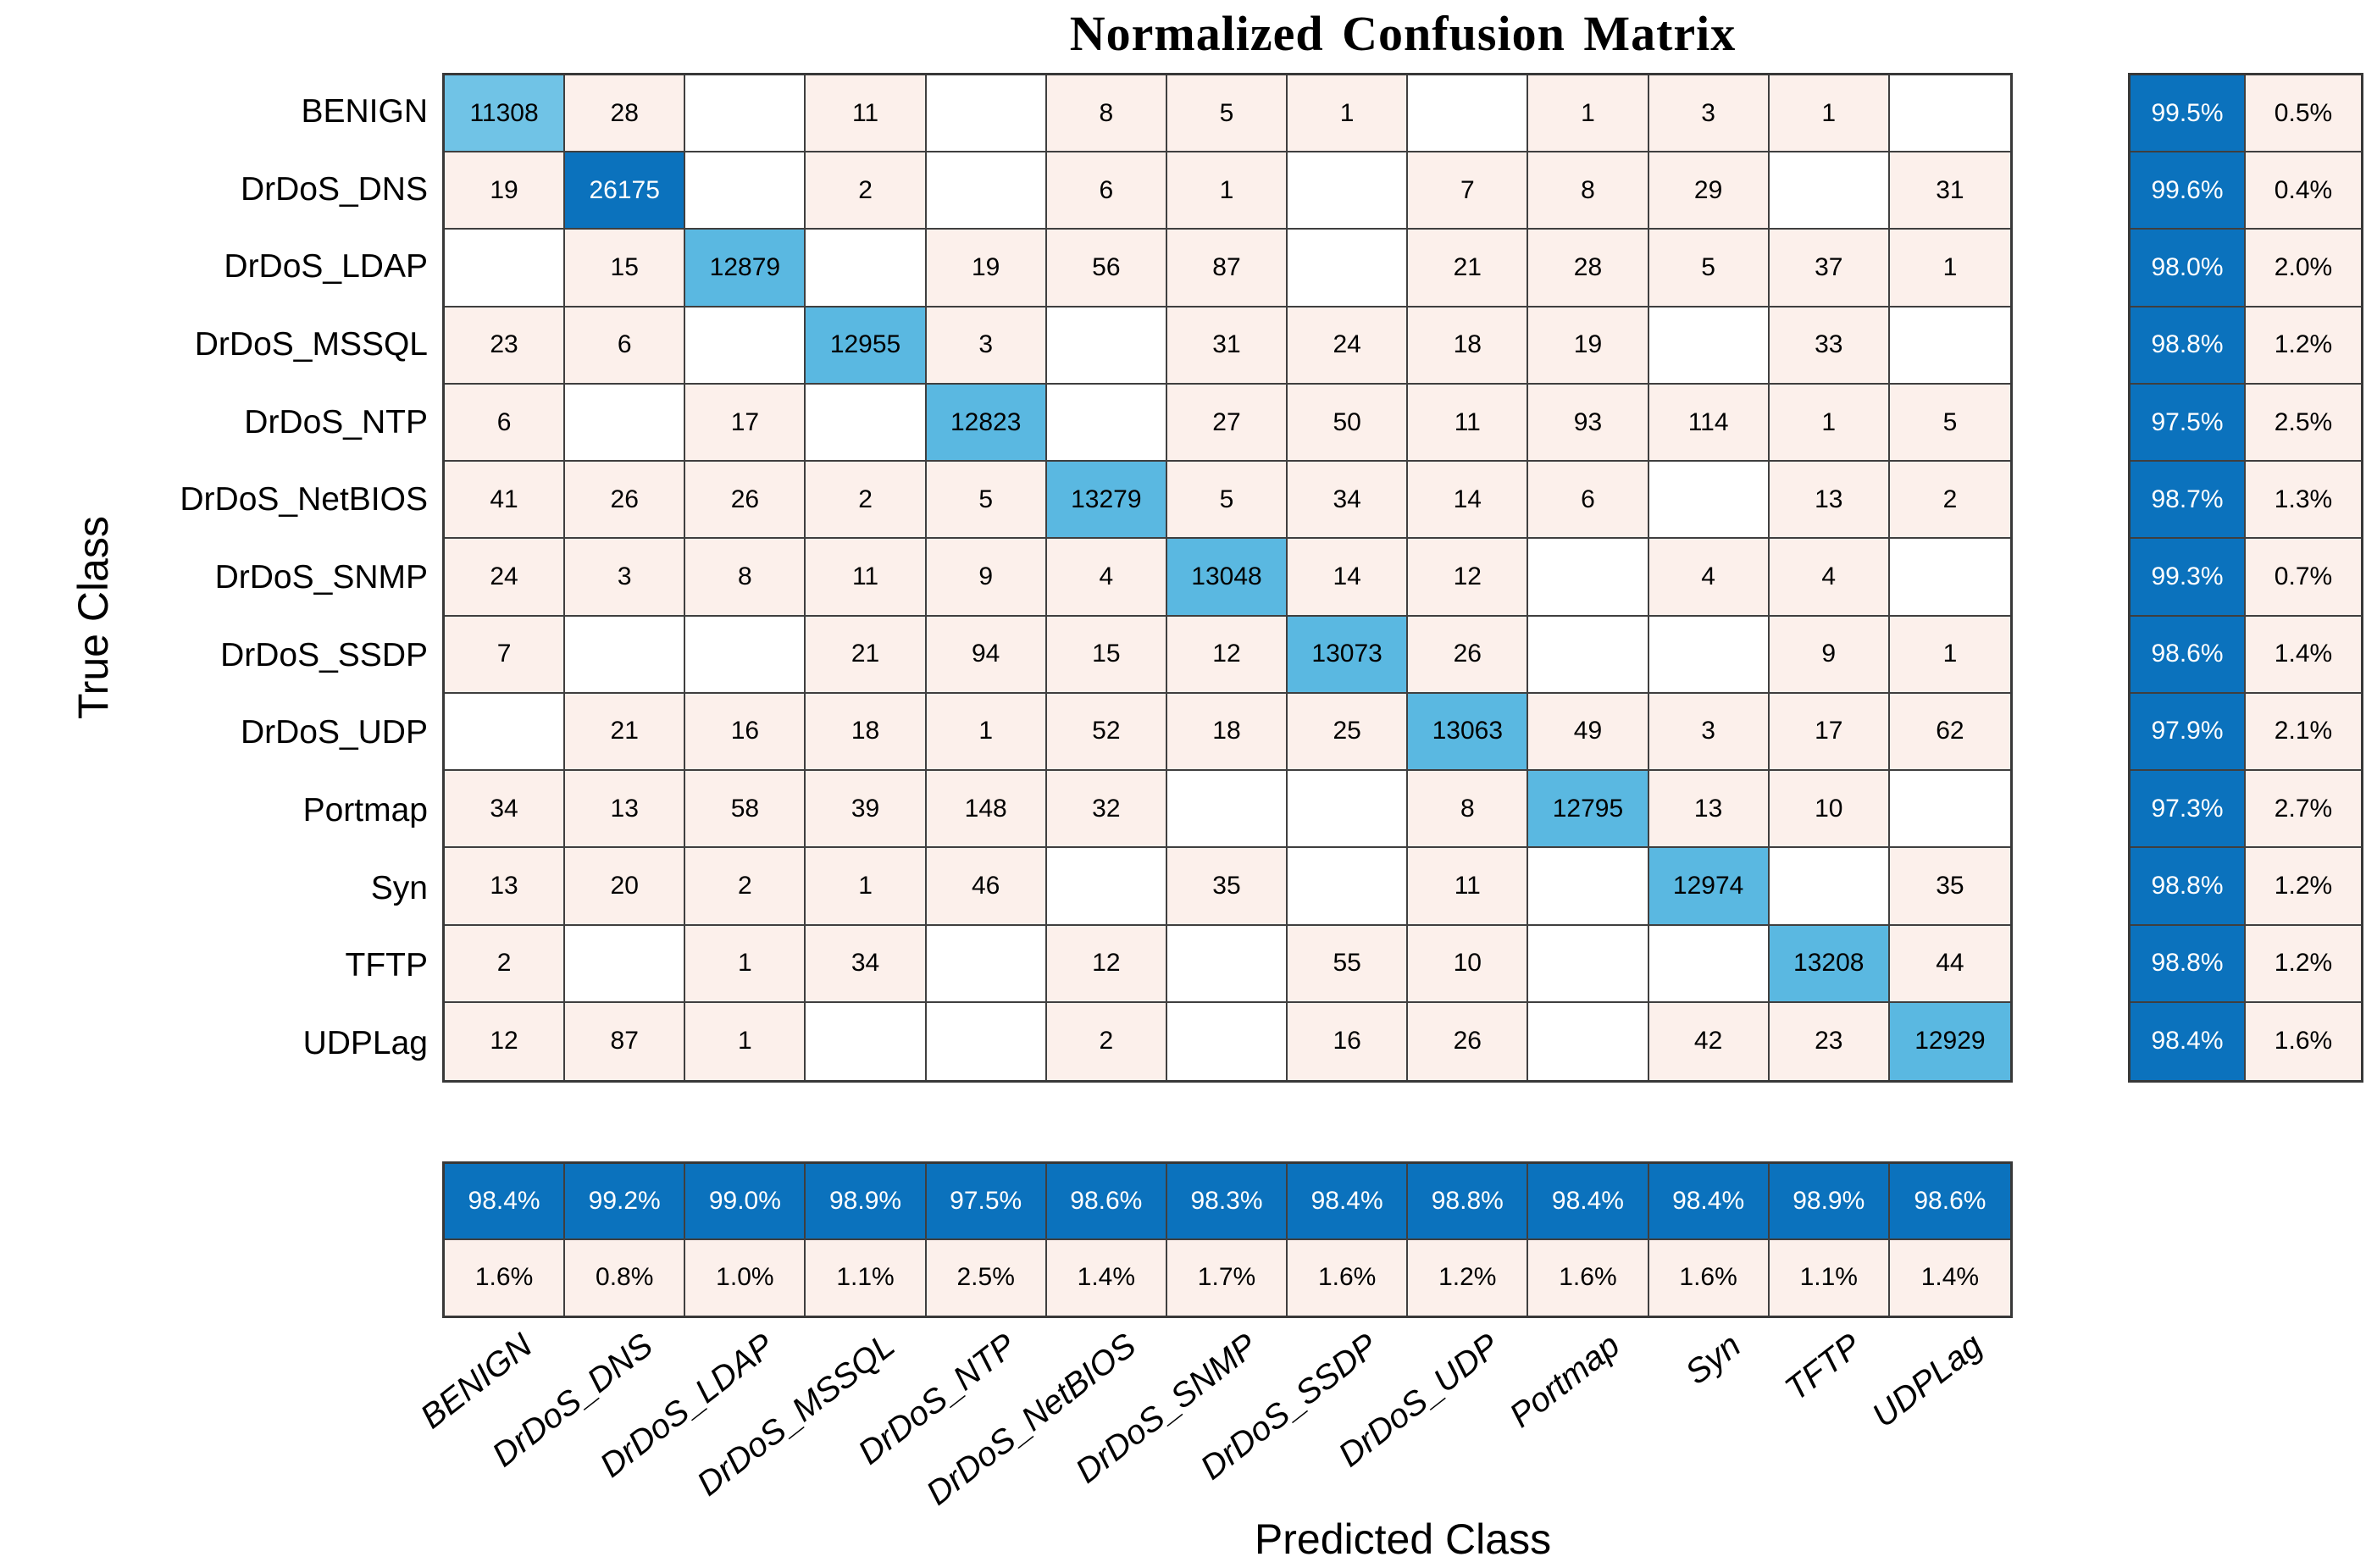 The height and width of the screenshot is (1568, 2366). What do you see at coordinates (1348, 346) in the screenshot?
I see `matrix-cell: 24` at bounding box center [1348, 346].